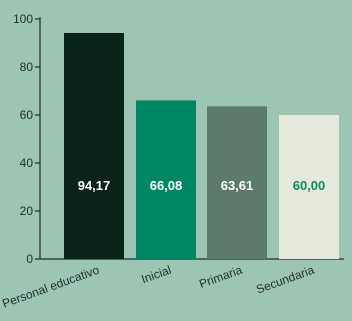 The height and width of the screenshot is (321, 352). I want to click on bar-value-label: 63,61, so click(237, 185).